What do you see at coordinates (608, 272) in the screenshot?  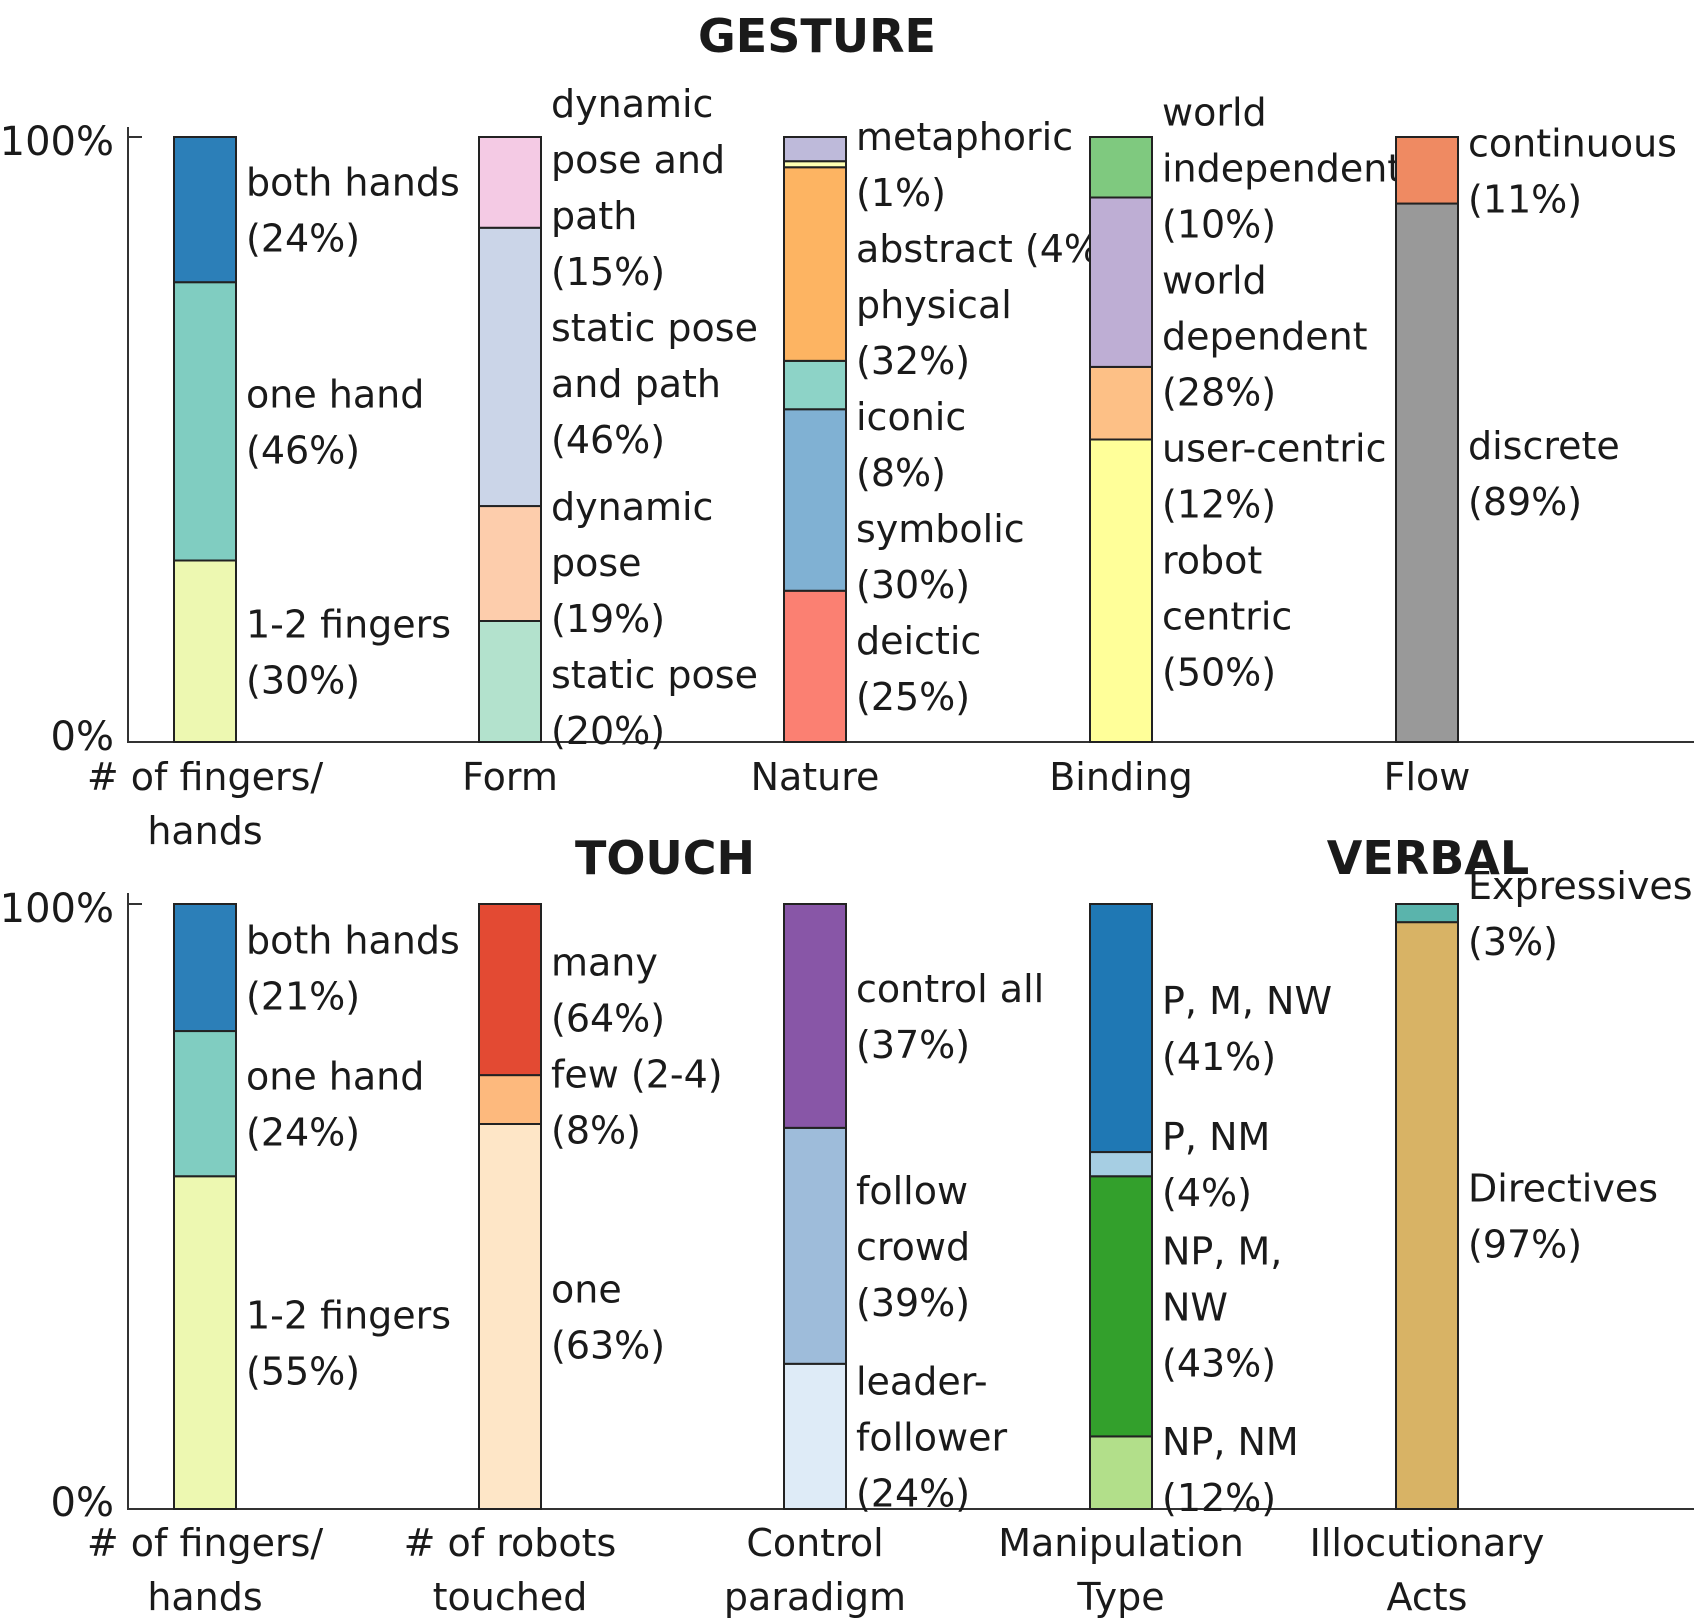 I see `segment-label-line: (15%)` at bounding box center [608, 272].